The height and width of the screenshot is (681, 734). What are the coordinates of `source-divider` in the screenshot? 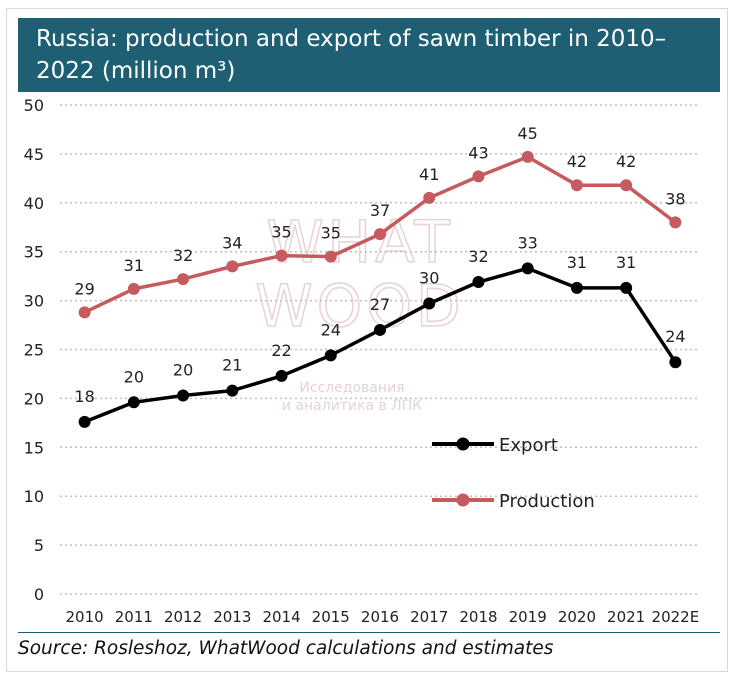 It's located at (369, 632).